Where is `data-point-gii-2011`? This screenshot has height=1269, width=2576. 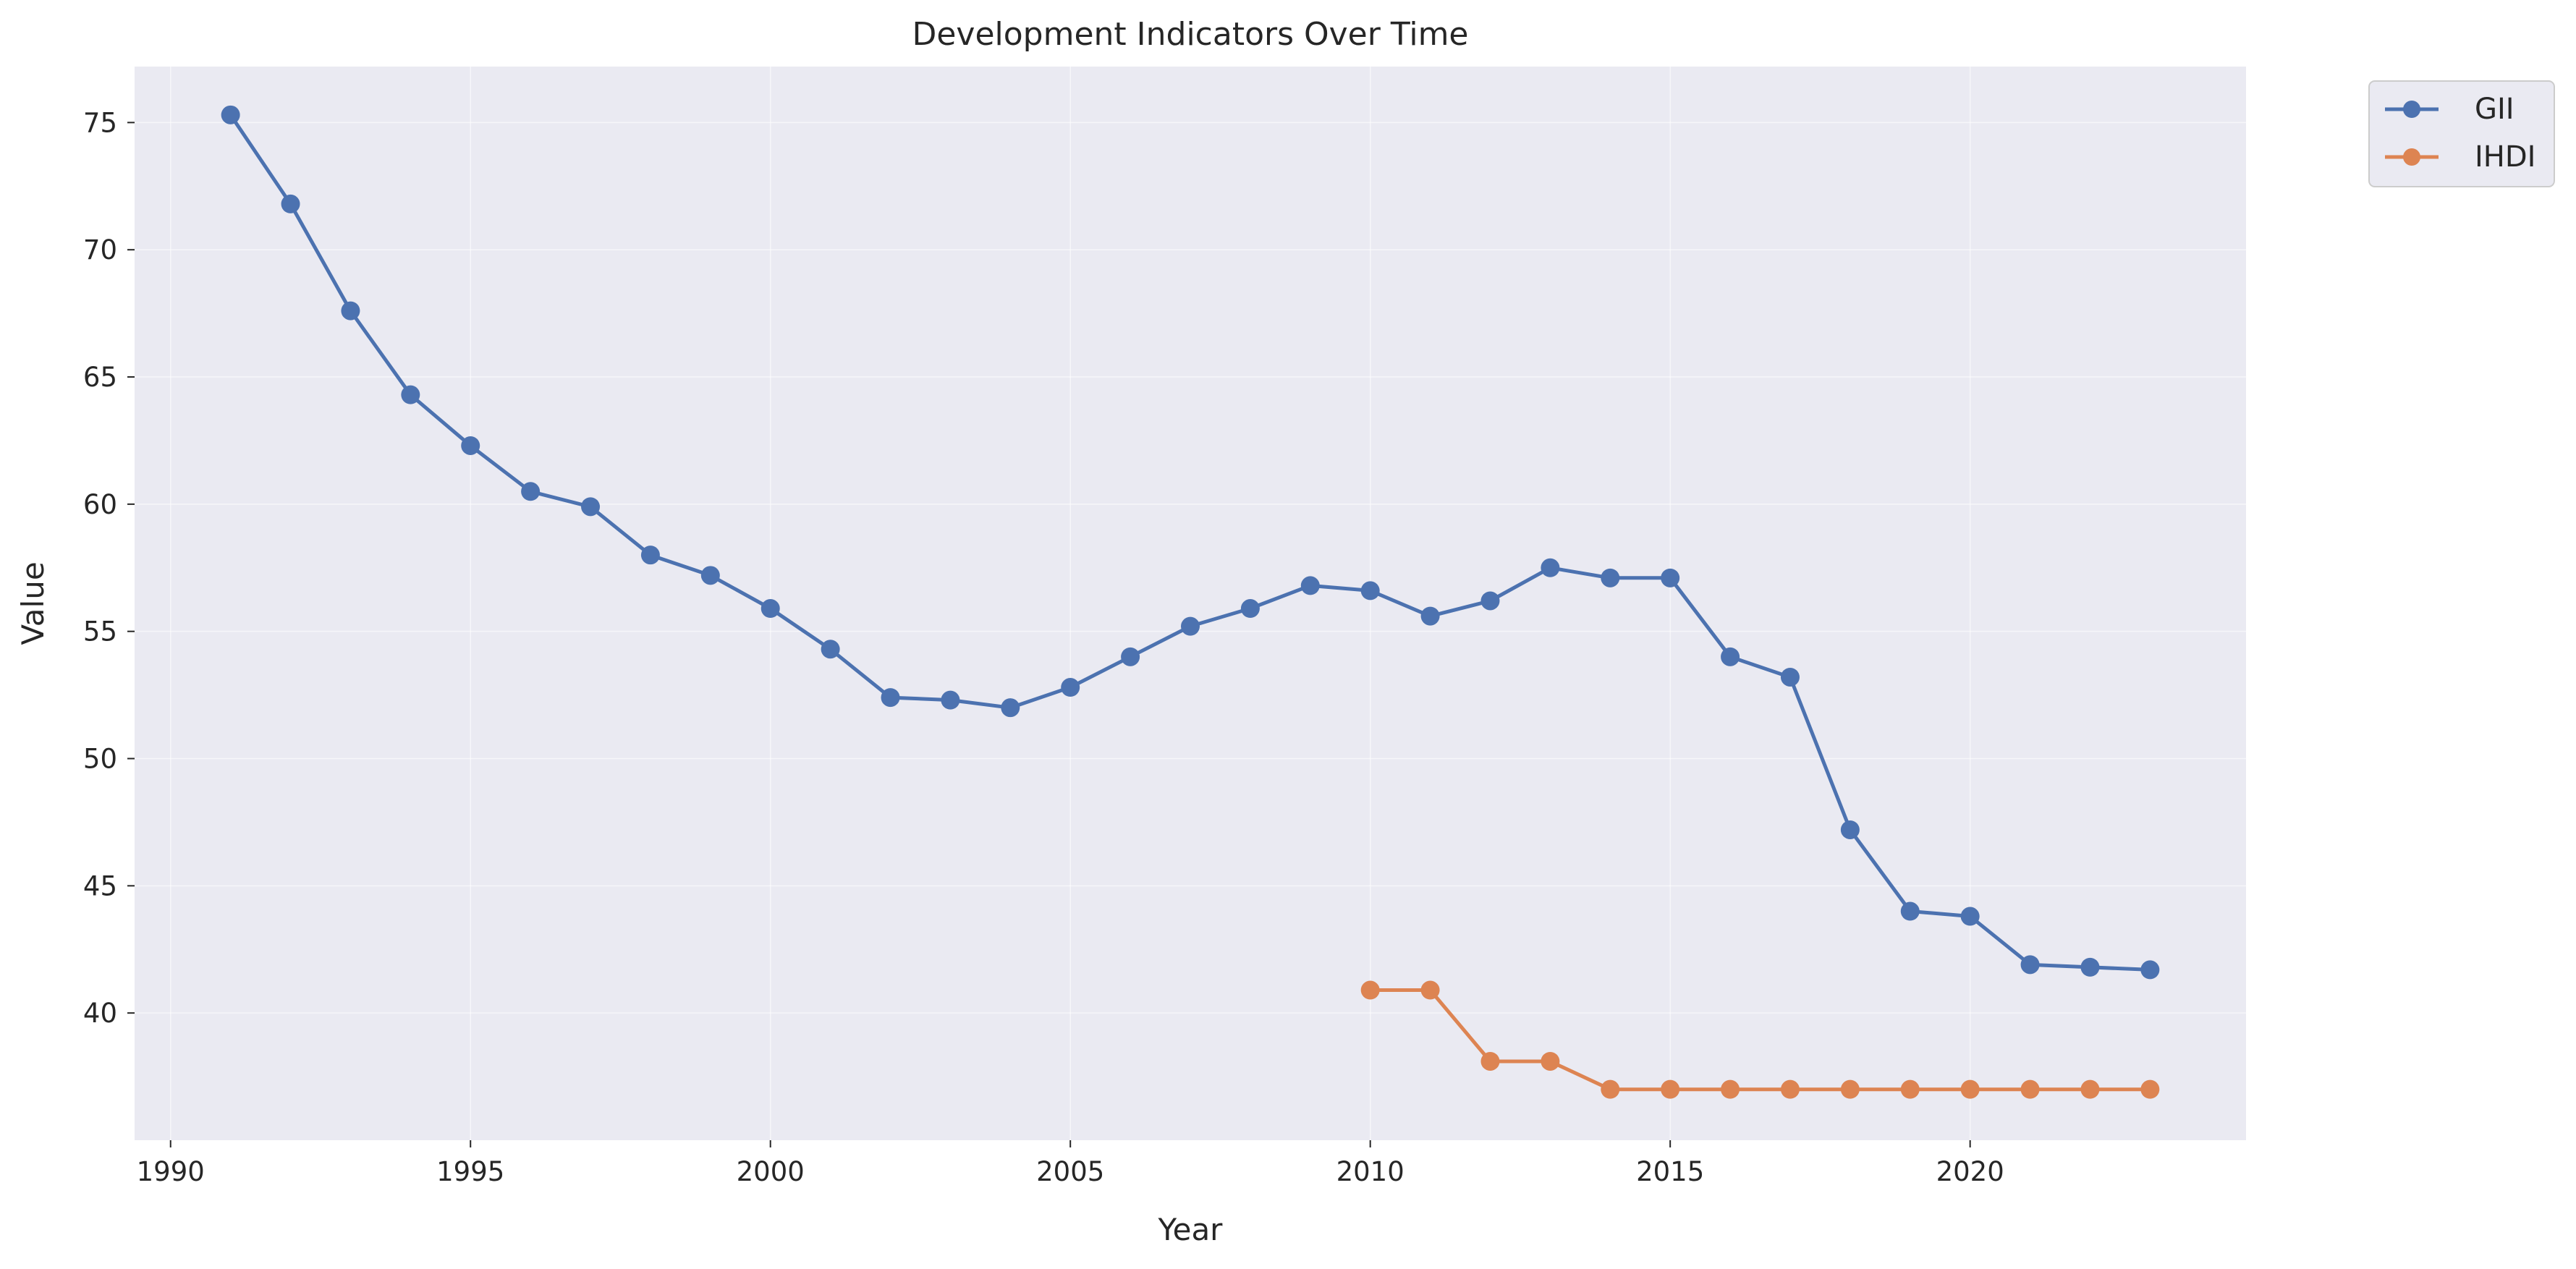 data-point-gii-2011 is located at coordinates (1430, 616).